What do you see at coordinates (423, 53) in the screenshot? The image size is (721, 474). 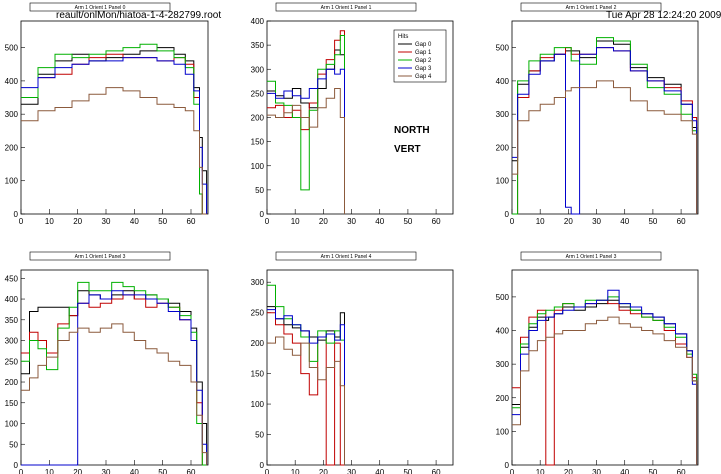 I see `legend-label: Gap 1` at bounding box center [423, 53].